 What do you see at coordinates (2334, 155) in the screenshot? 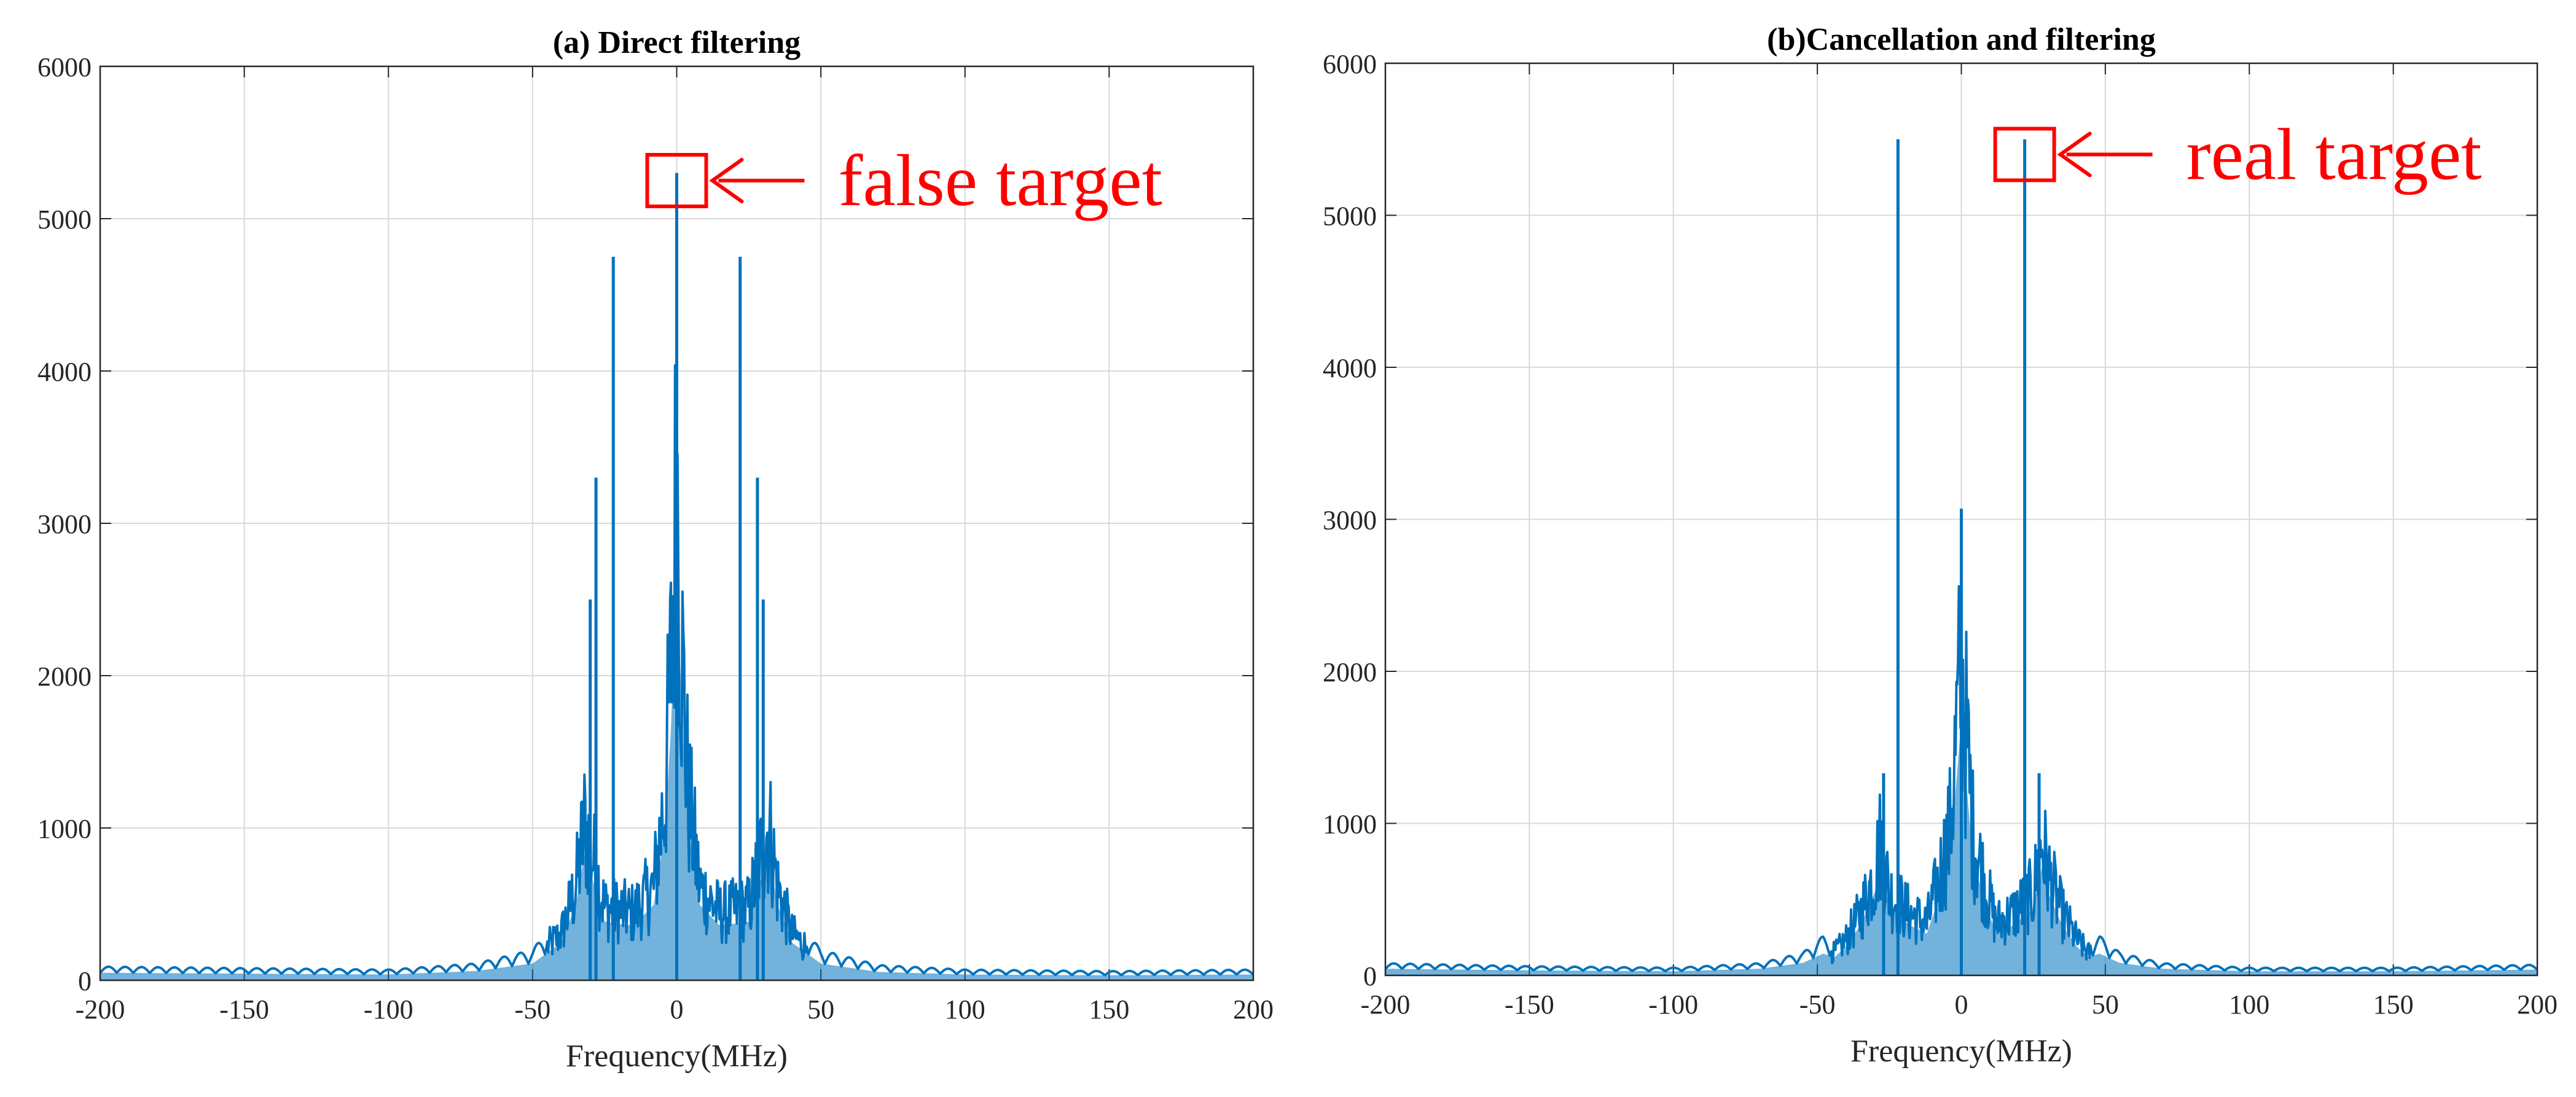
I see `annotation-label: real target` at bounding box center [2334, 155].